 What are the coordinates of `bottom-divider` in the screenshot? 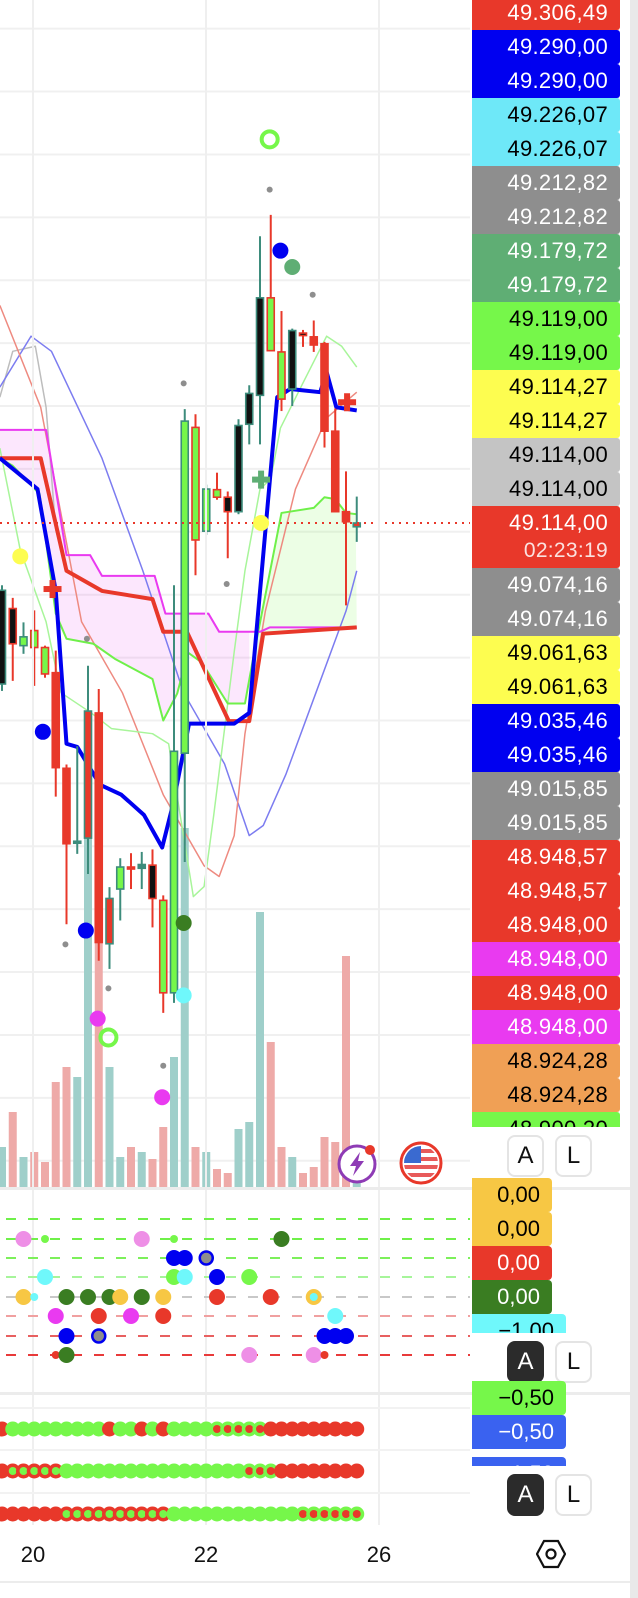 It's located at (315, 1582).